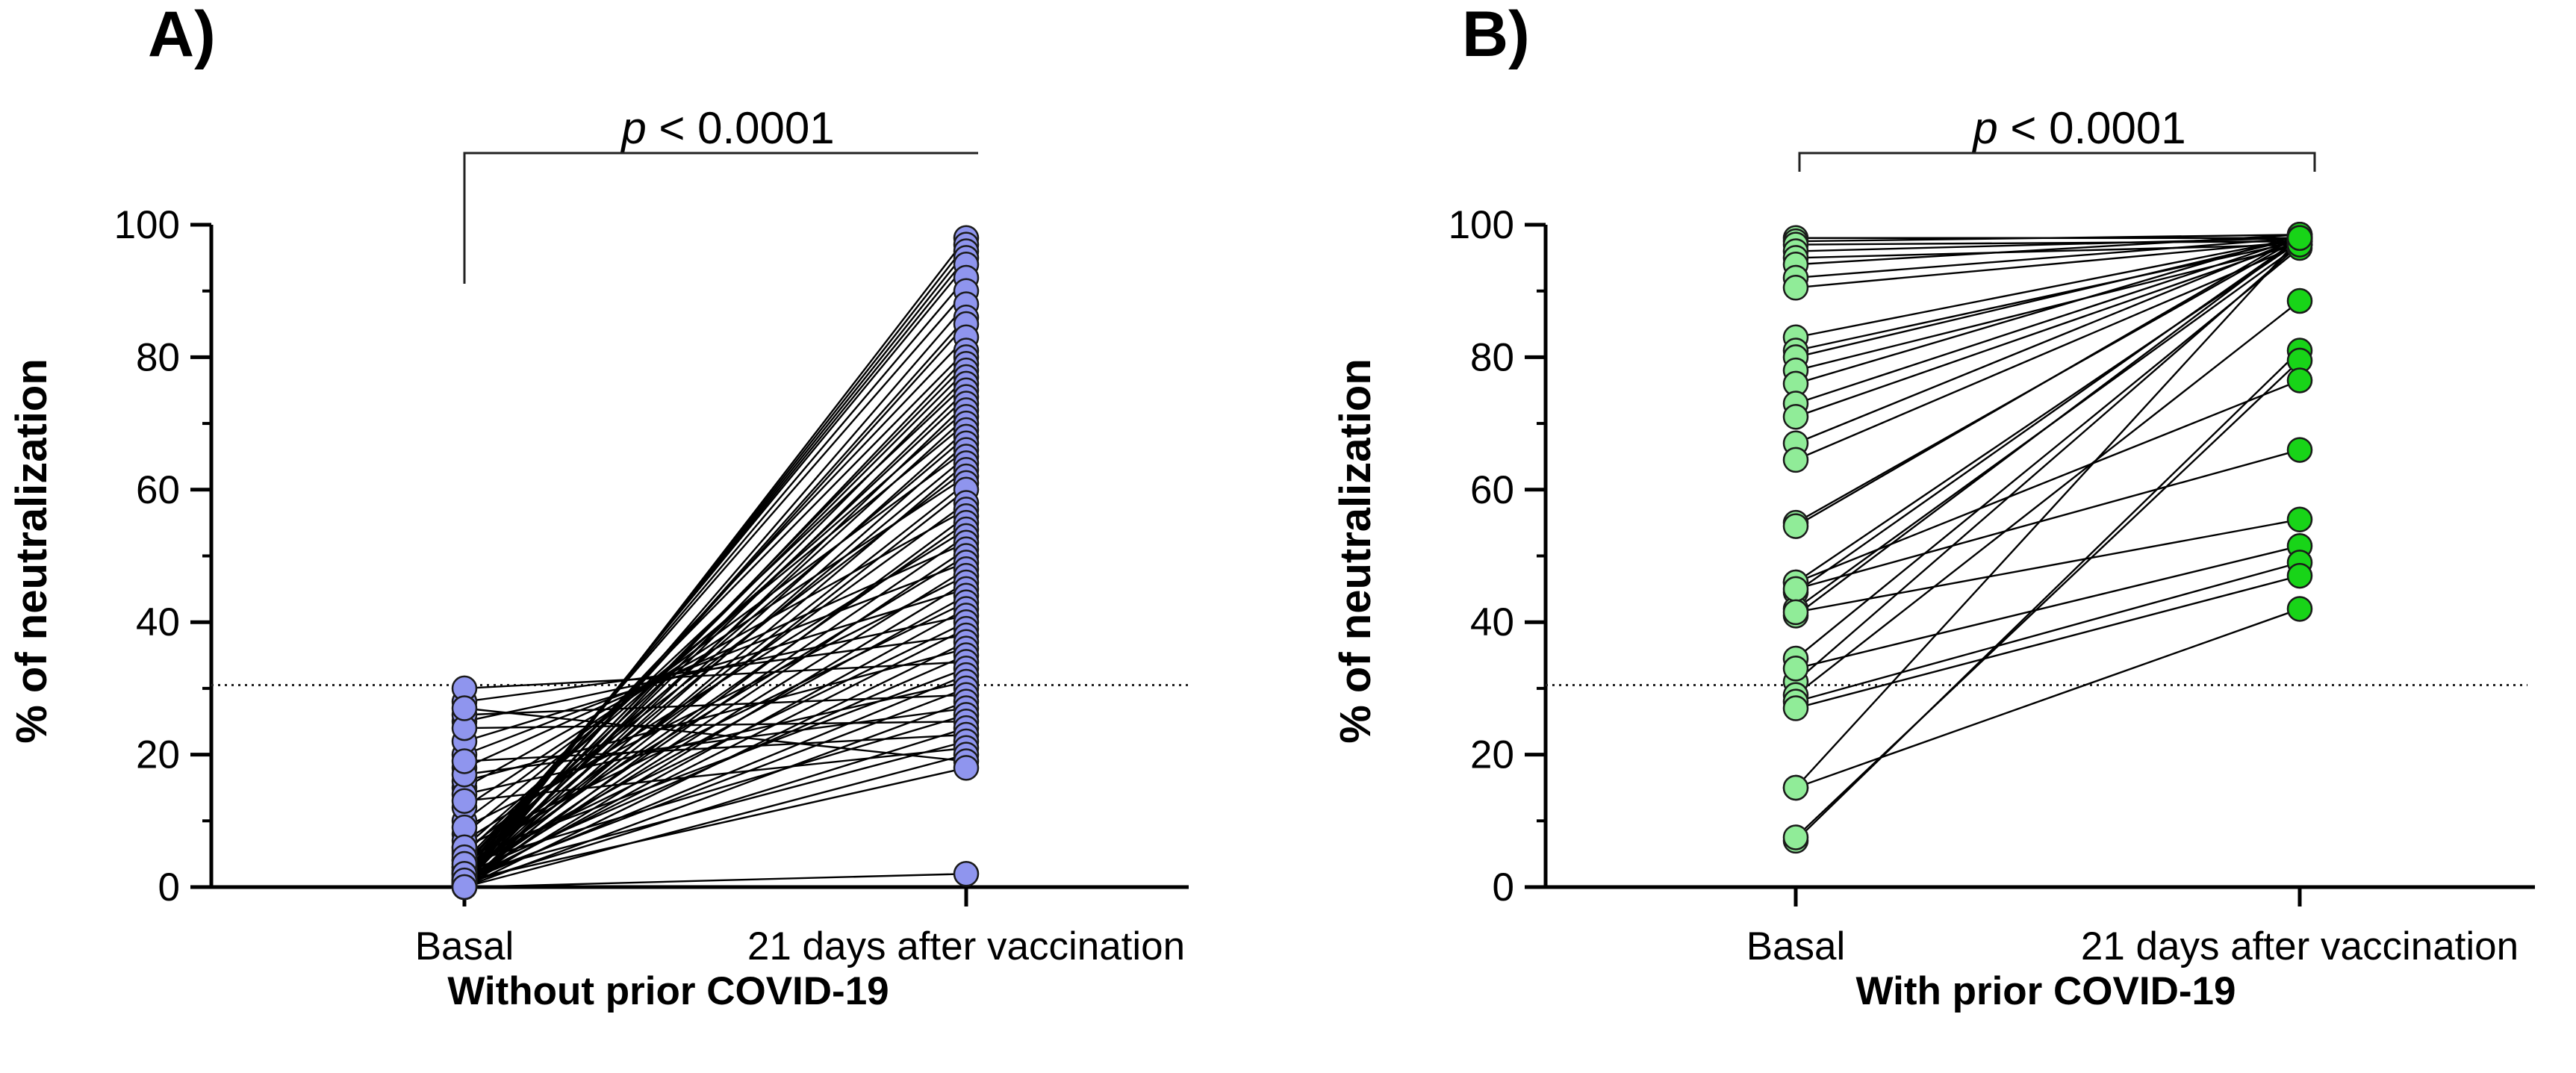 Image resolution: width=2576 pixels, height=1073 pixels. Describe the element at coordinates (1492, 622) in the screenshot. I see `panel-b-y-tick-label: 40` at that location.